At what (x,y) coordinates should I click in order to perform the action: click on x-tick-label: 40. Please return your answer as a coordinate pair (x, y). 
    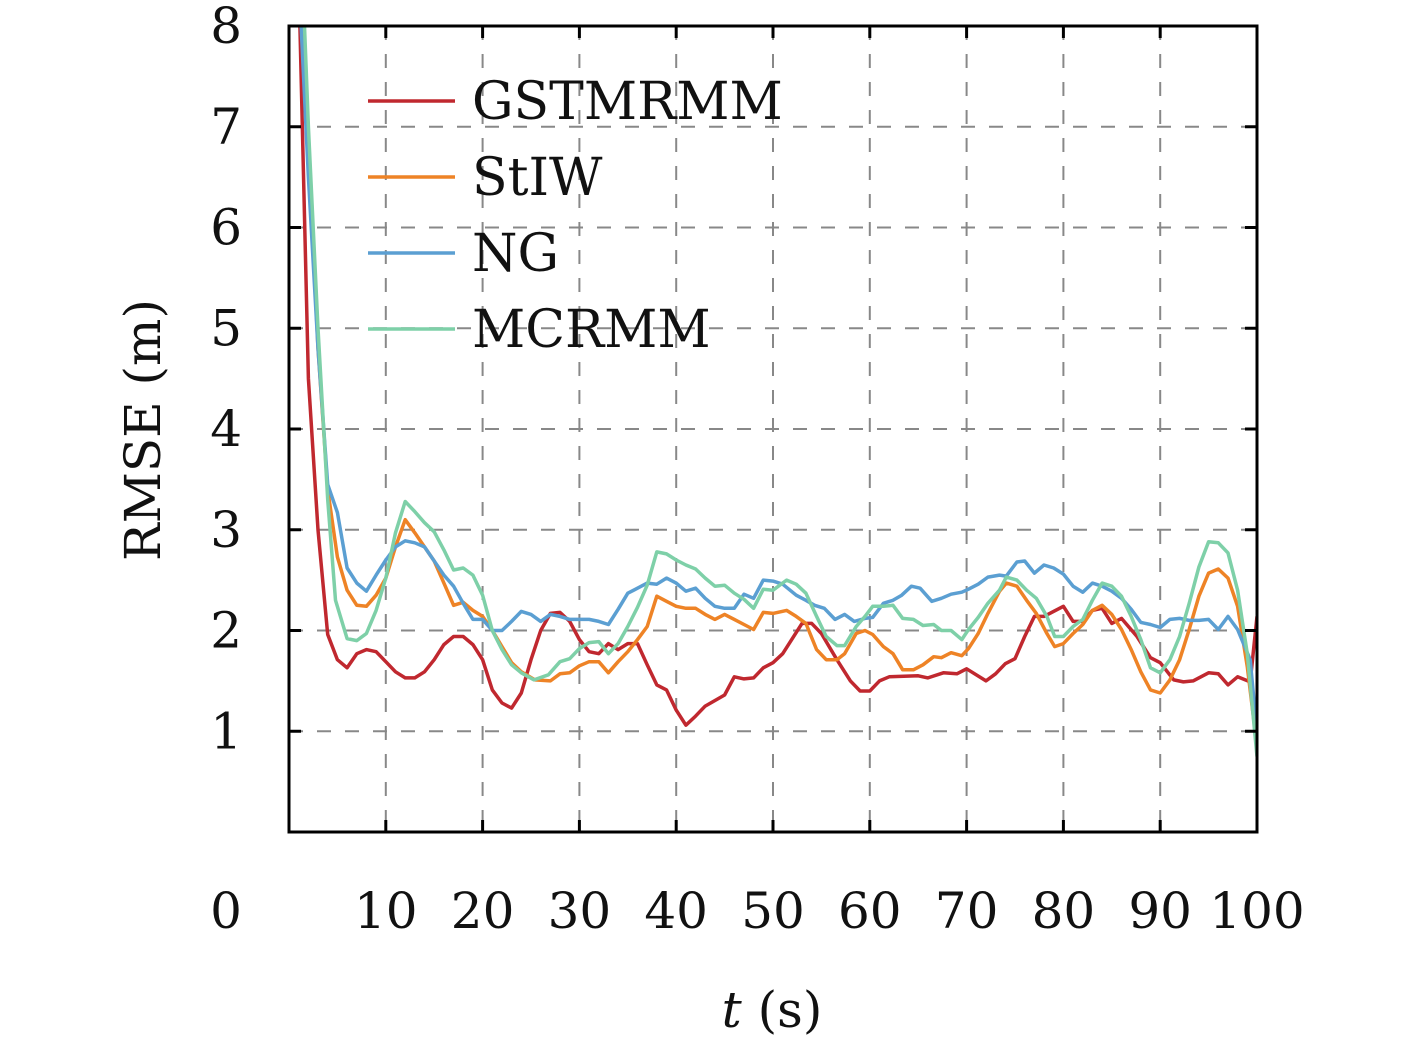
    Looking at the image, I should click on (676, 911).